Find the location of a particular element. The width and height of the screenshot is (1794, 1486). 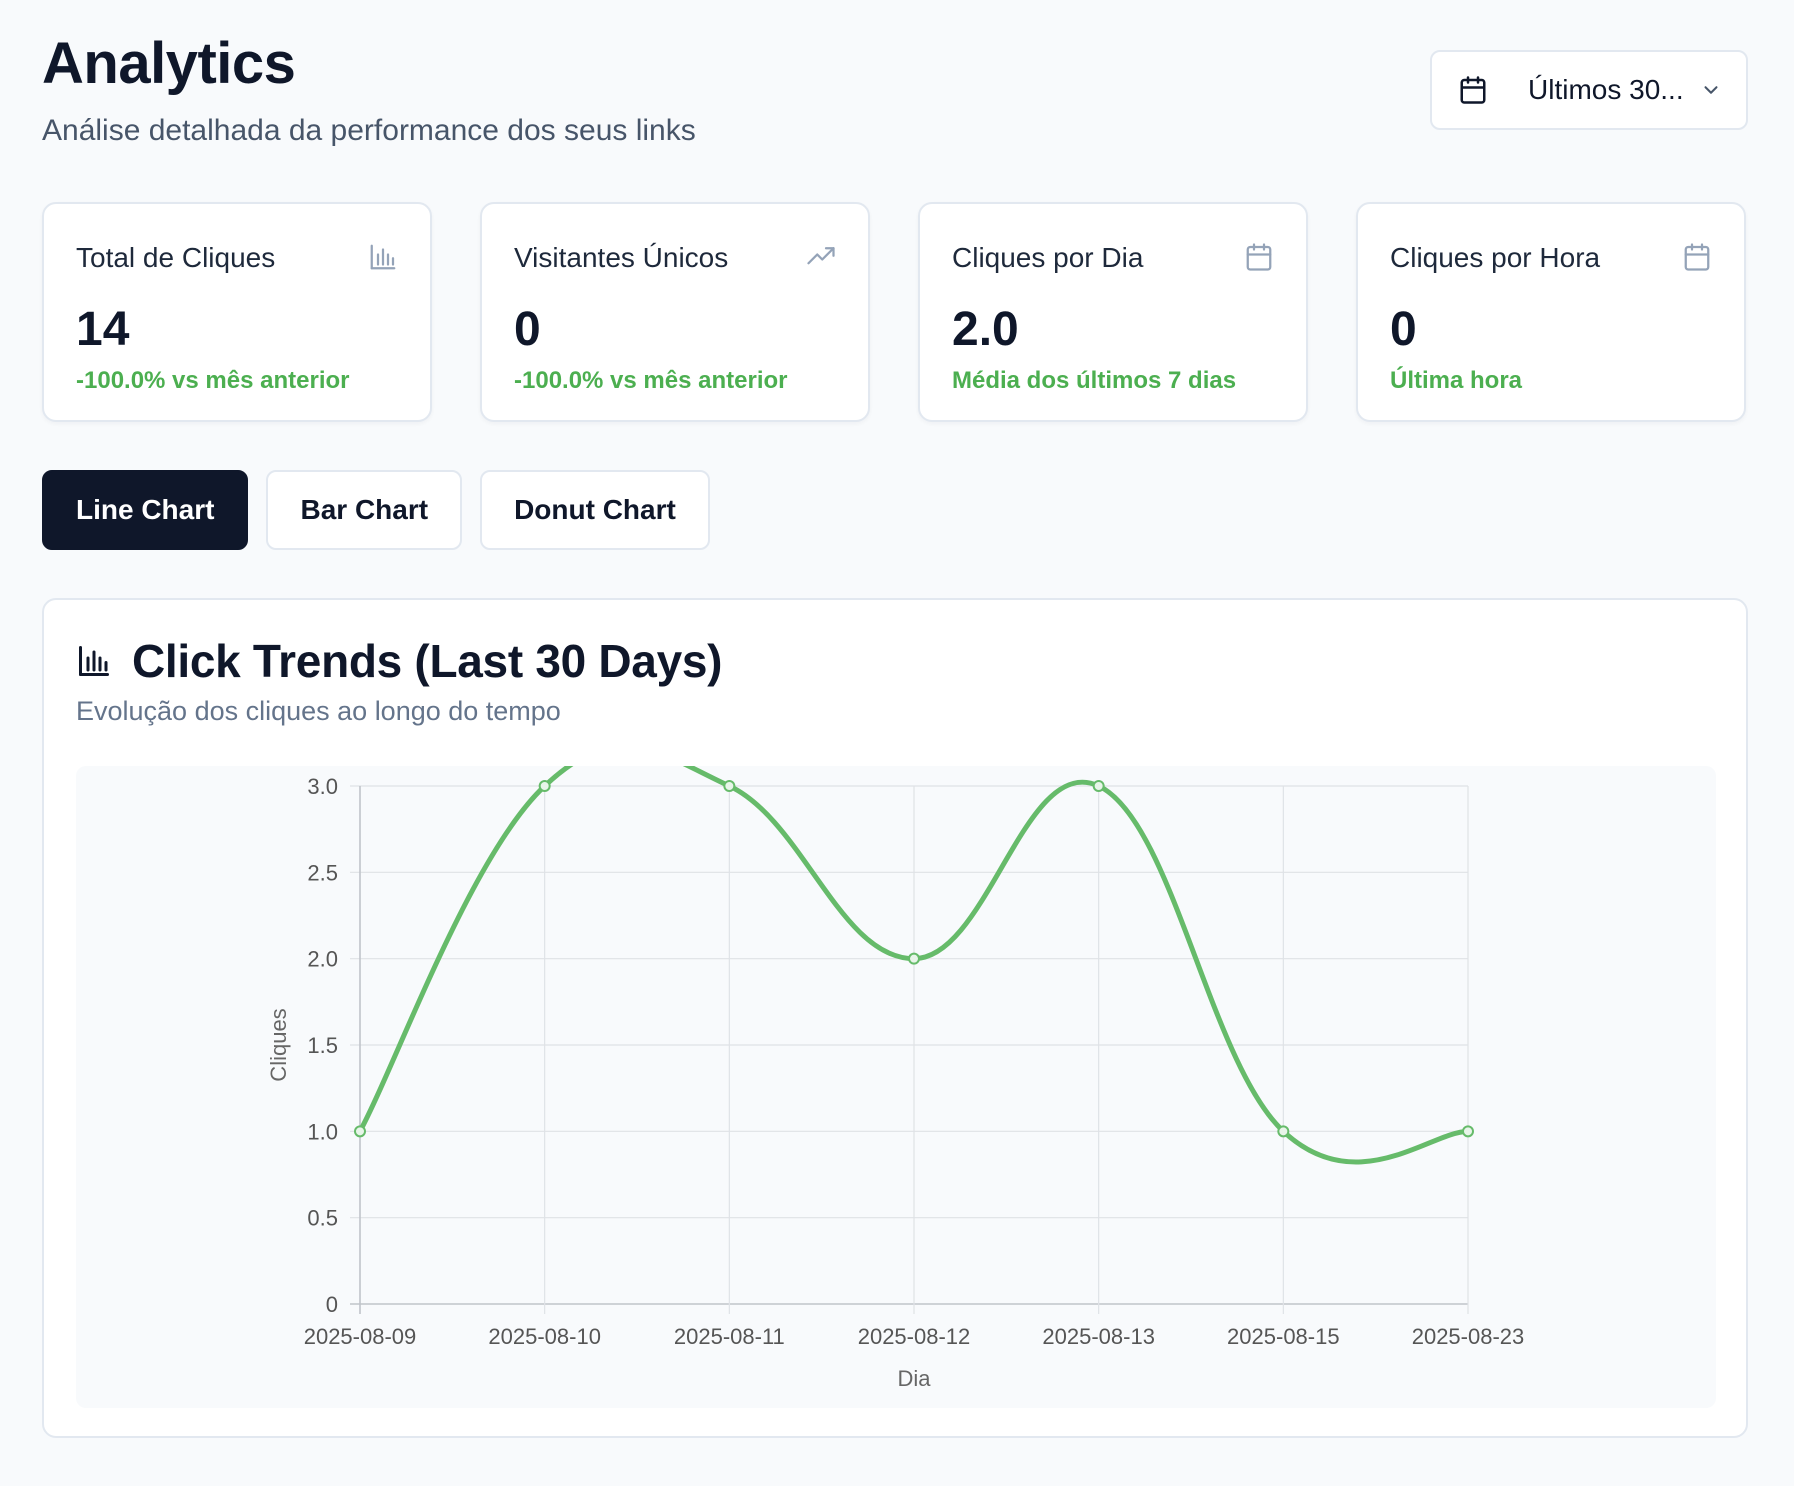

y-tick-label: 1.5 is located at coordinates (322, 1045).